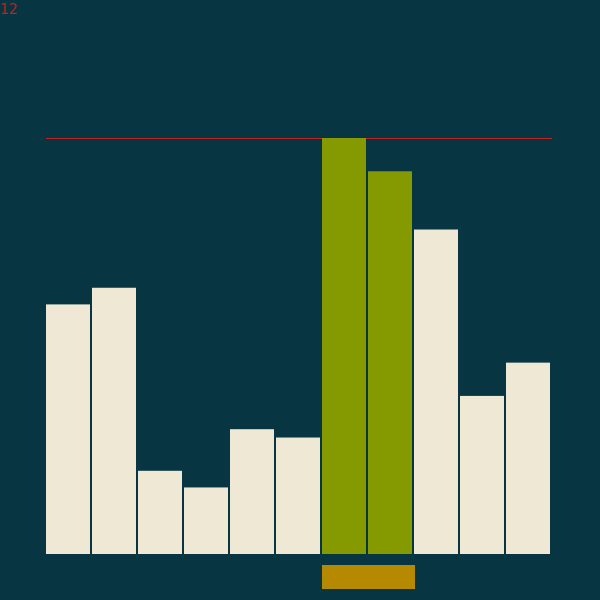 Image resolution: width=600 pixels, height=600 pixels. What do you see at coordinates (368, 577) in the screenshot?
I see `selection-marker` at bounding box center [368, 577].